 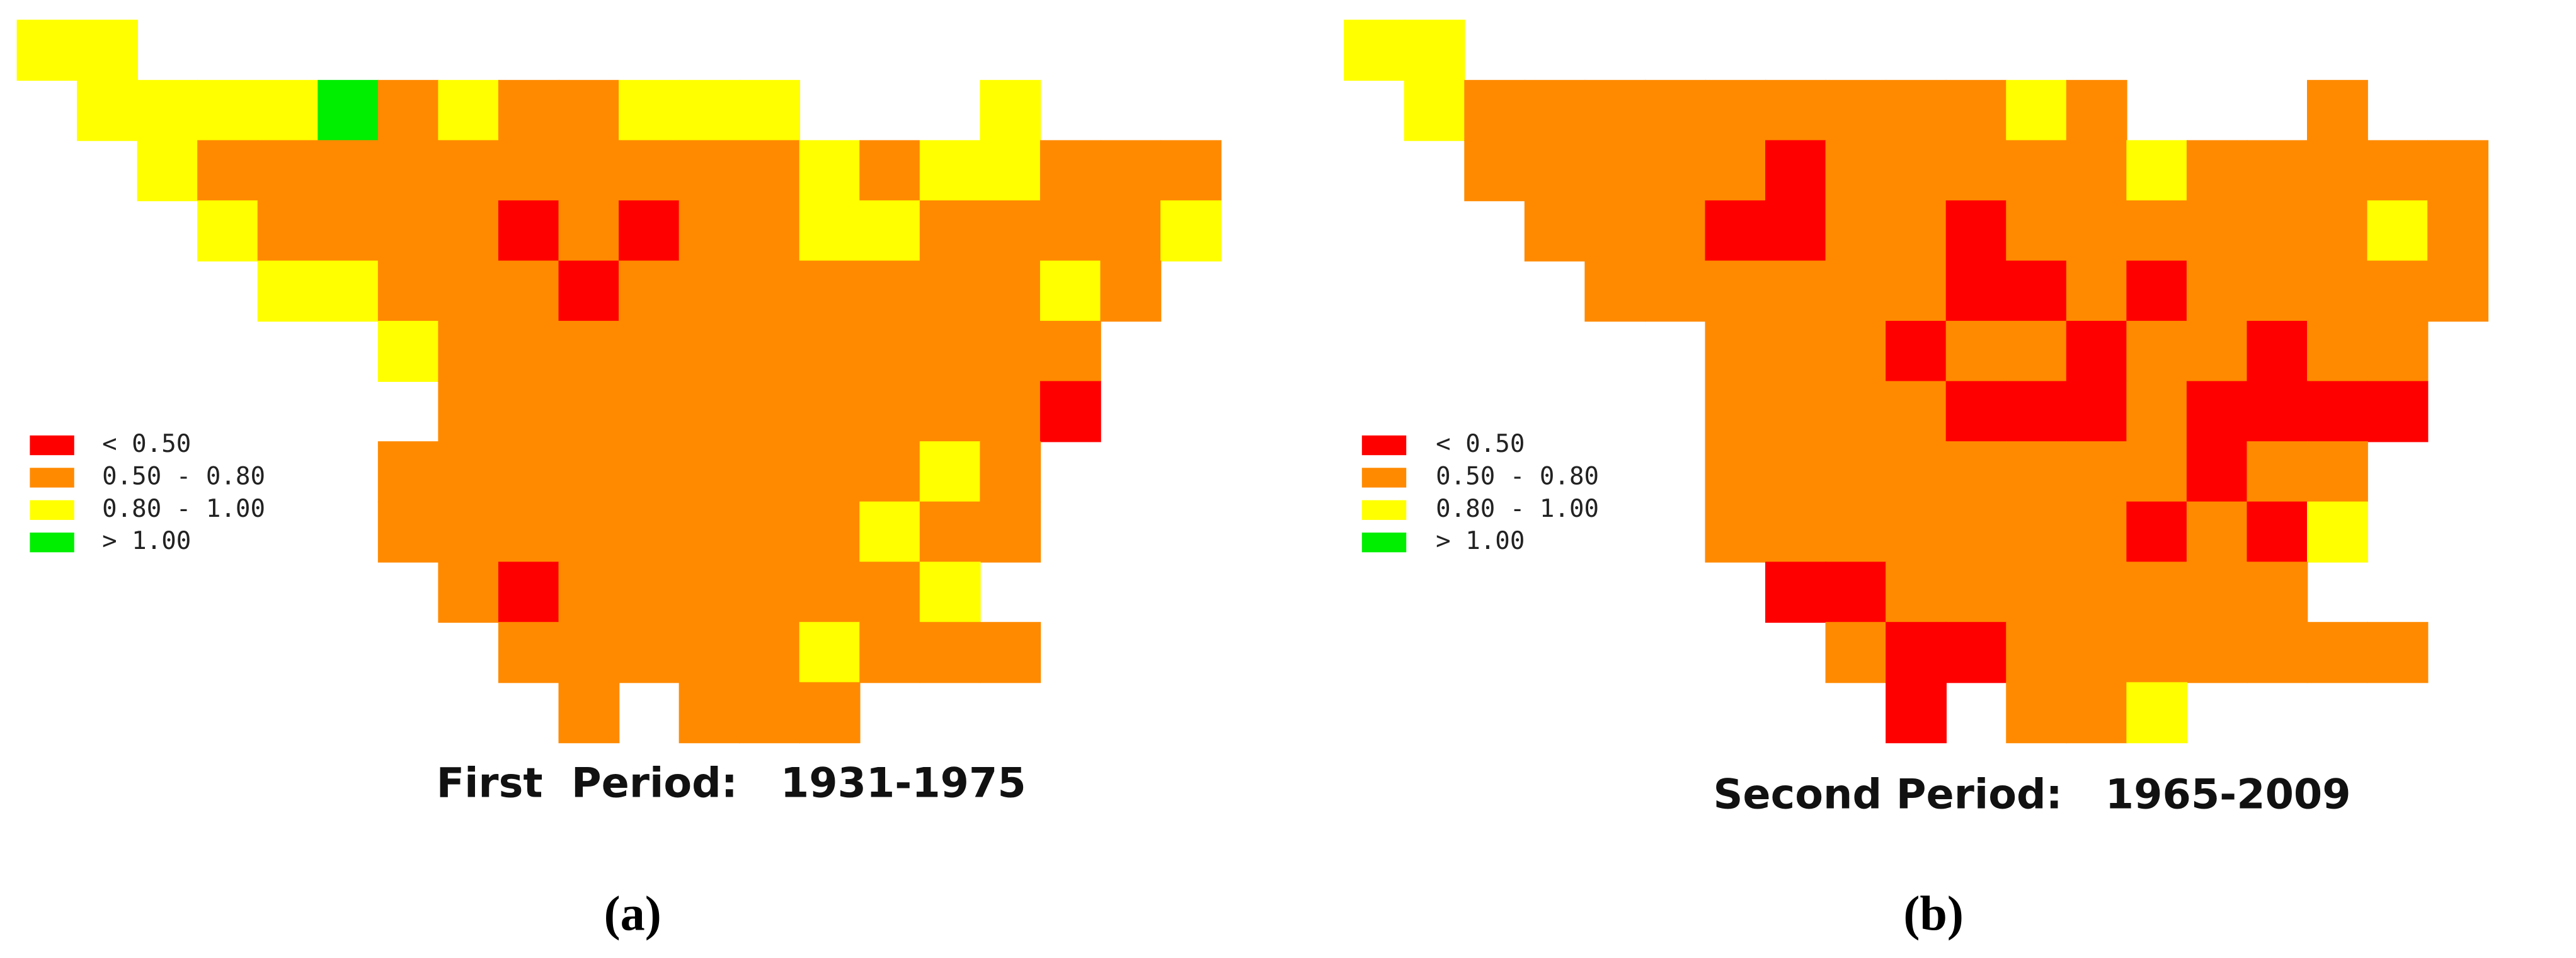 I want to click on panel-title: Second Period: 1965-2009, so click(x=2032, y=795).